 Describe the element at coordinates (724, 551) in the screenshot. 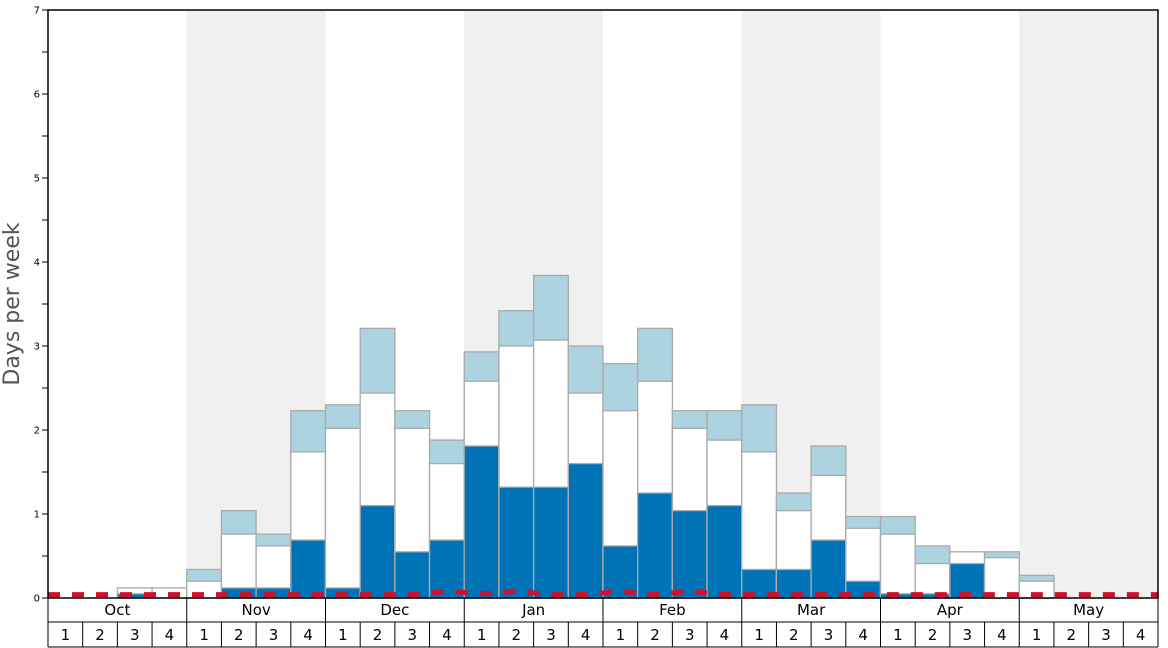

I see `bar-s1-w20` at that location.